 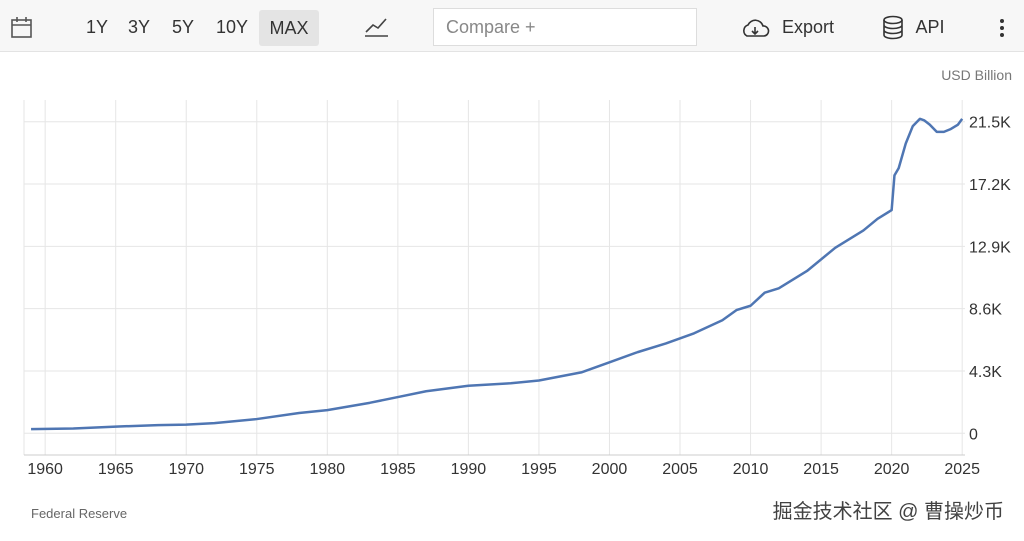 I want to click on api-icon, so click(x=893, y=28).